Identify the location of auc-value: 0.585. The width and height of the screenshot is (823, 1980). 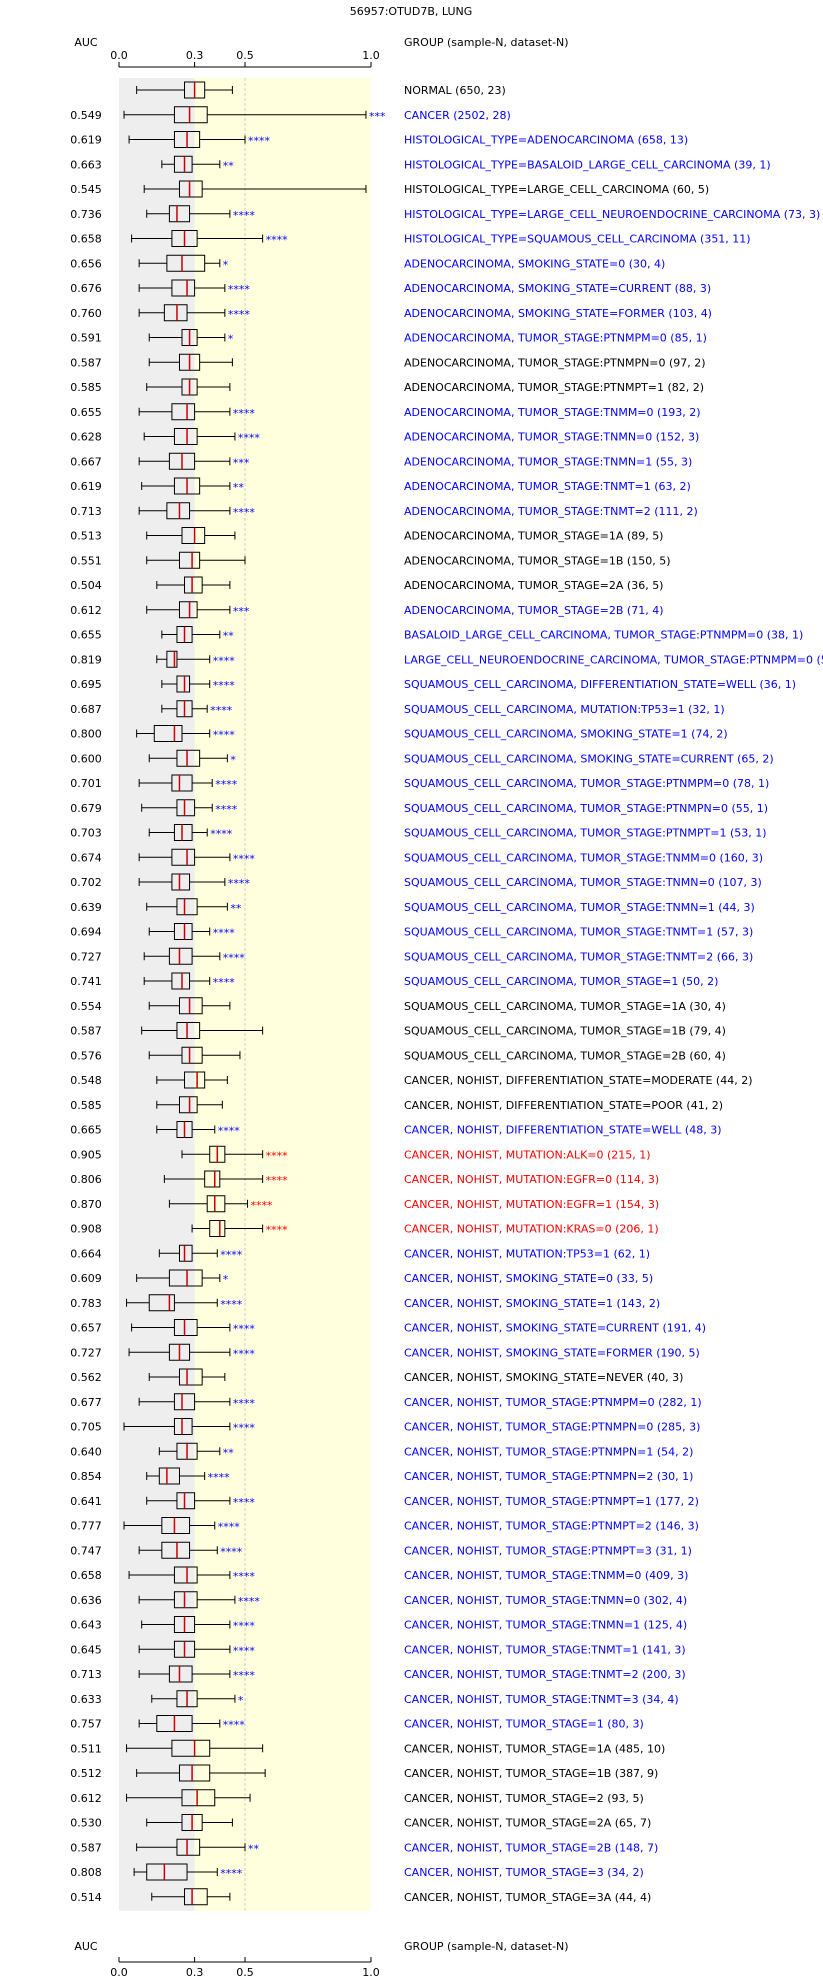
(86, 1105).